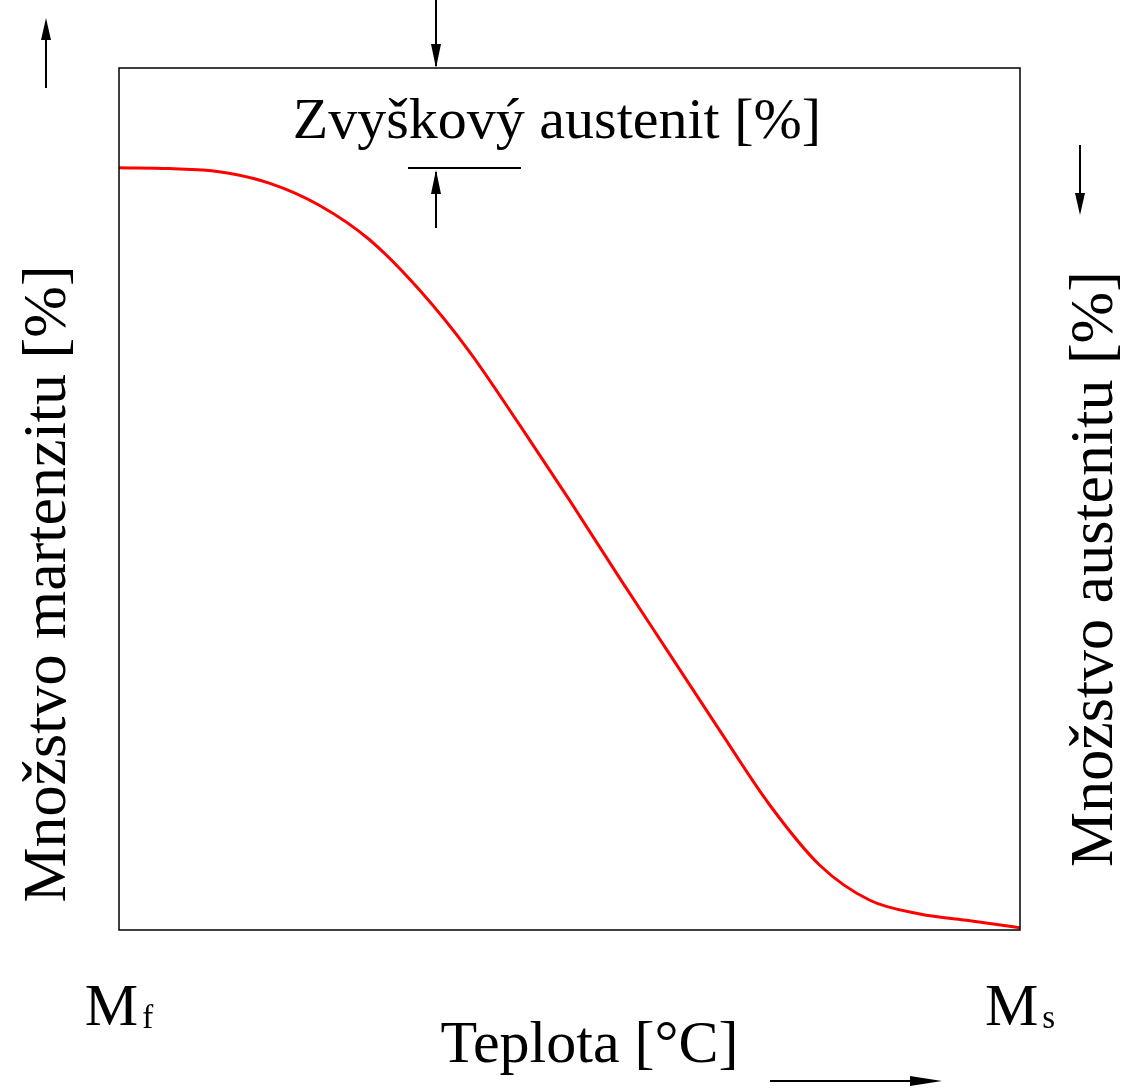 The width and height of the screenshot is (1122, 1088). What do you see at coordinates (557, 118) in the screenshot?
I see `text: Zvyškový austenit [%]` at bounding box center [557, 118].